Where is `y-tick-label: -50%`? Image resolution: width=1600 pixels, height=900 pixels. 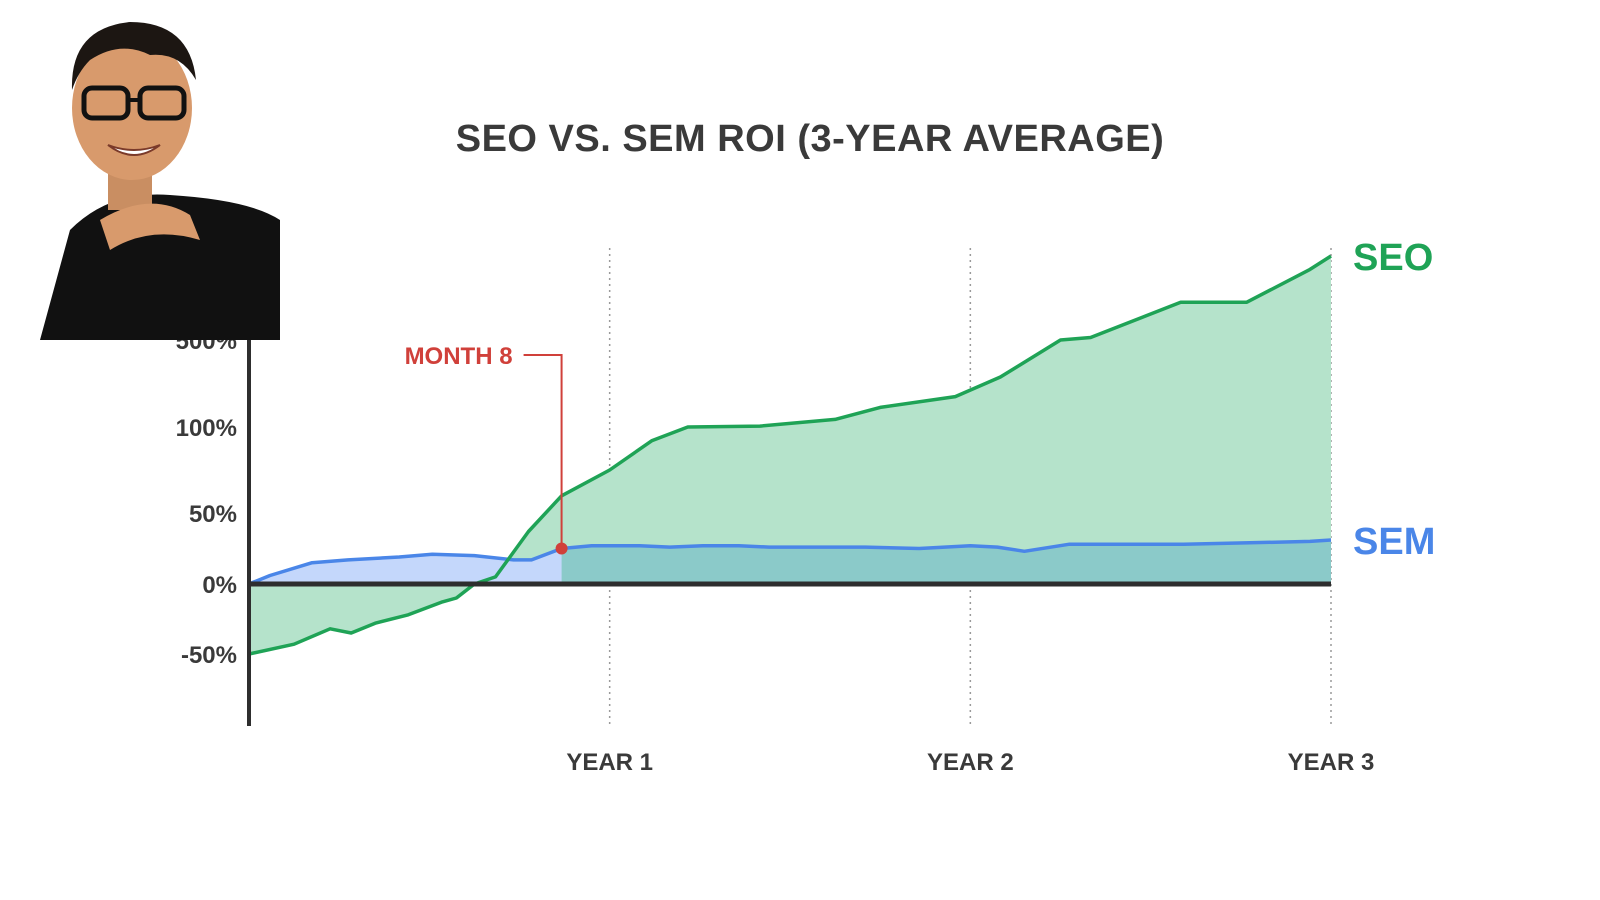 y-tick-label: -50% is located at coordinates (209, 655).